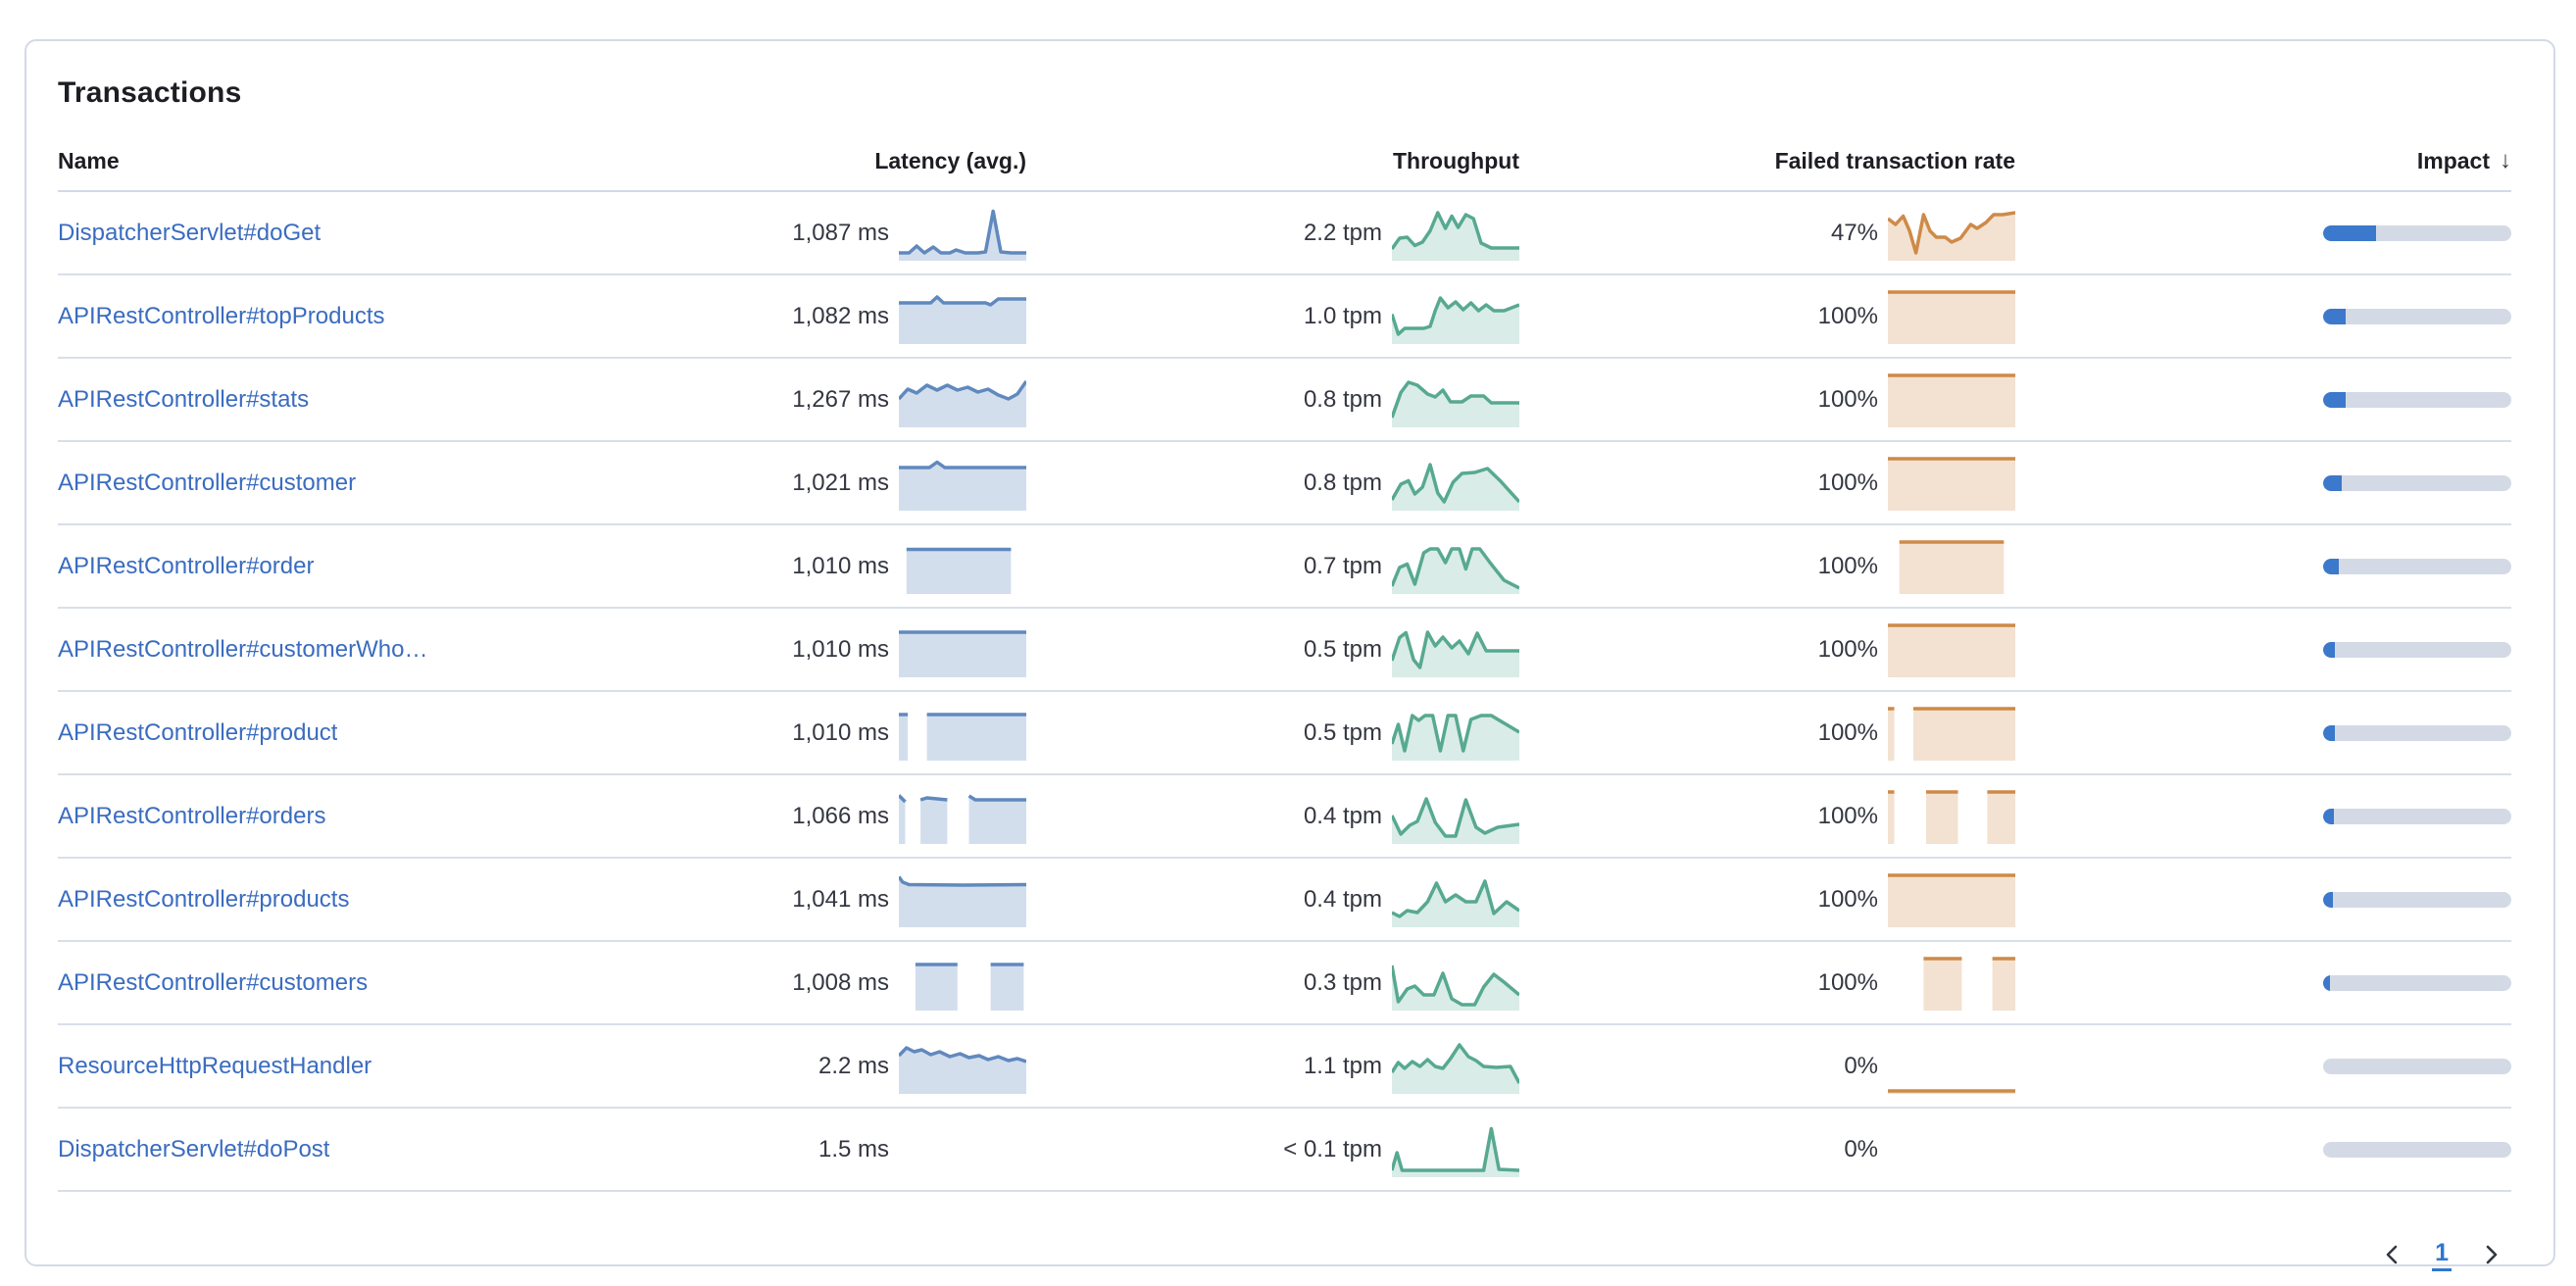  What do you see at coordinates (150, 93) in the screenshot?
I see `panel-title: Transactions` at bounding box center [150, 93].